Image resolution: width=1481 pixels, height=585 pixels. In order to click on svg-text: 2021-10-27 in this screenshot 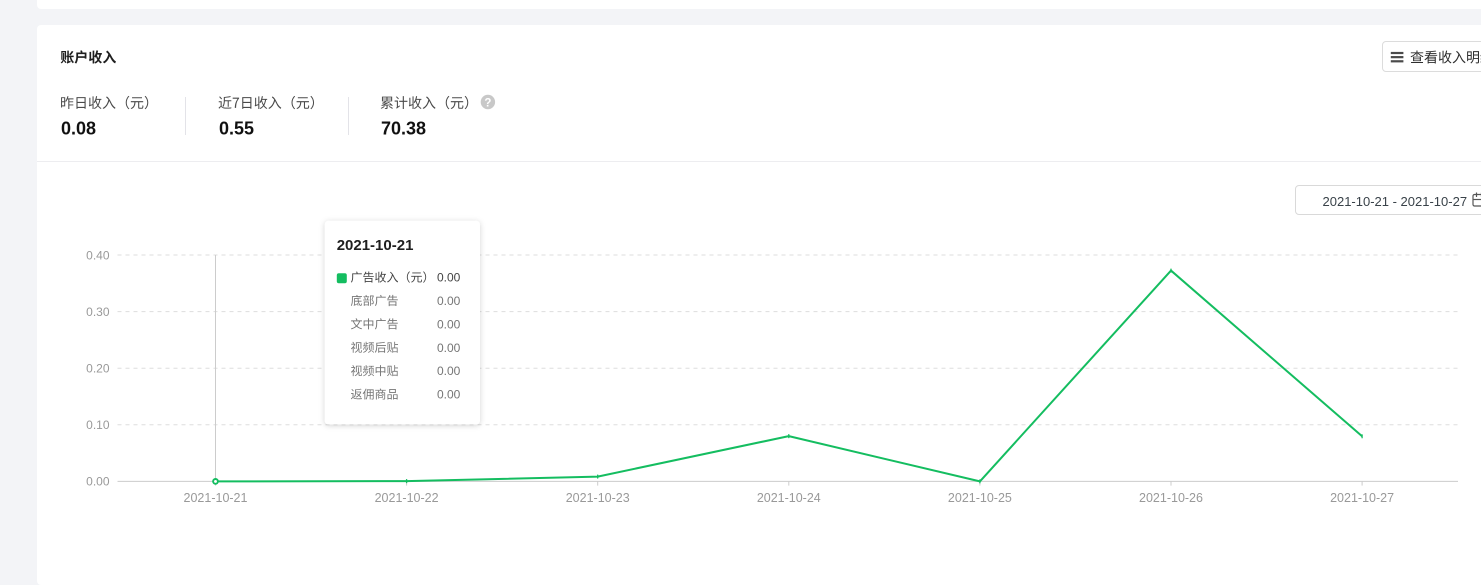, I will do `click(1362, 498)`.